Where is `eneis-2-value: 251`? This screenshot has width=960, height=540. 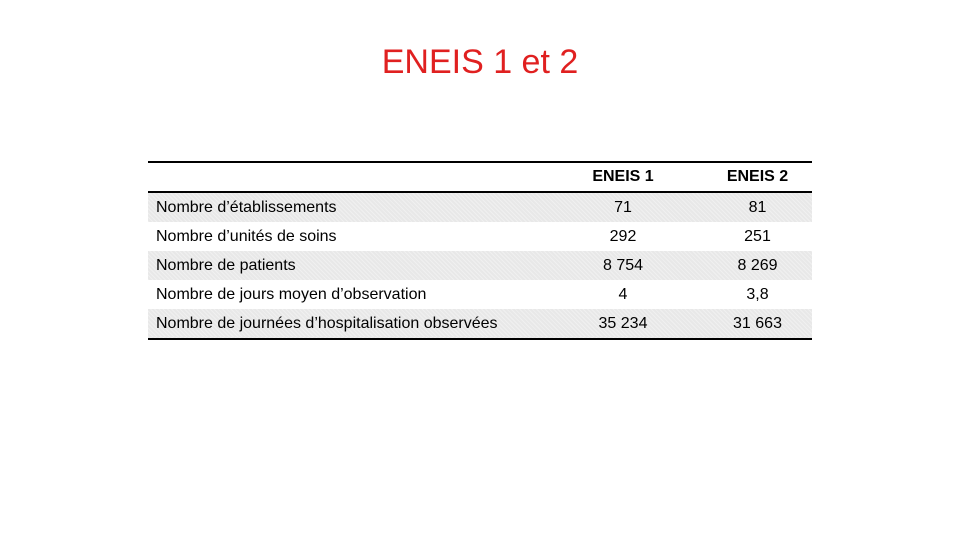
eneis-2-value: 251 is located at coordinates (757, 236).